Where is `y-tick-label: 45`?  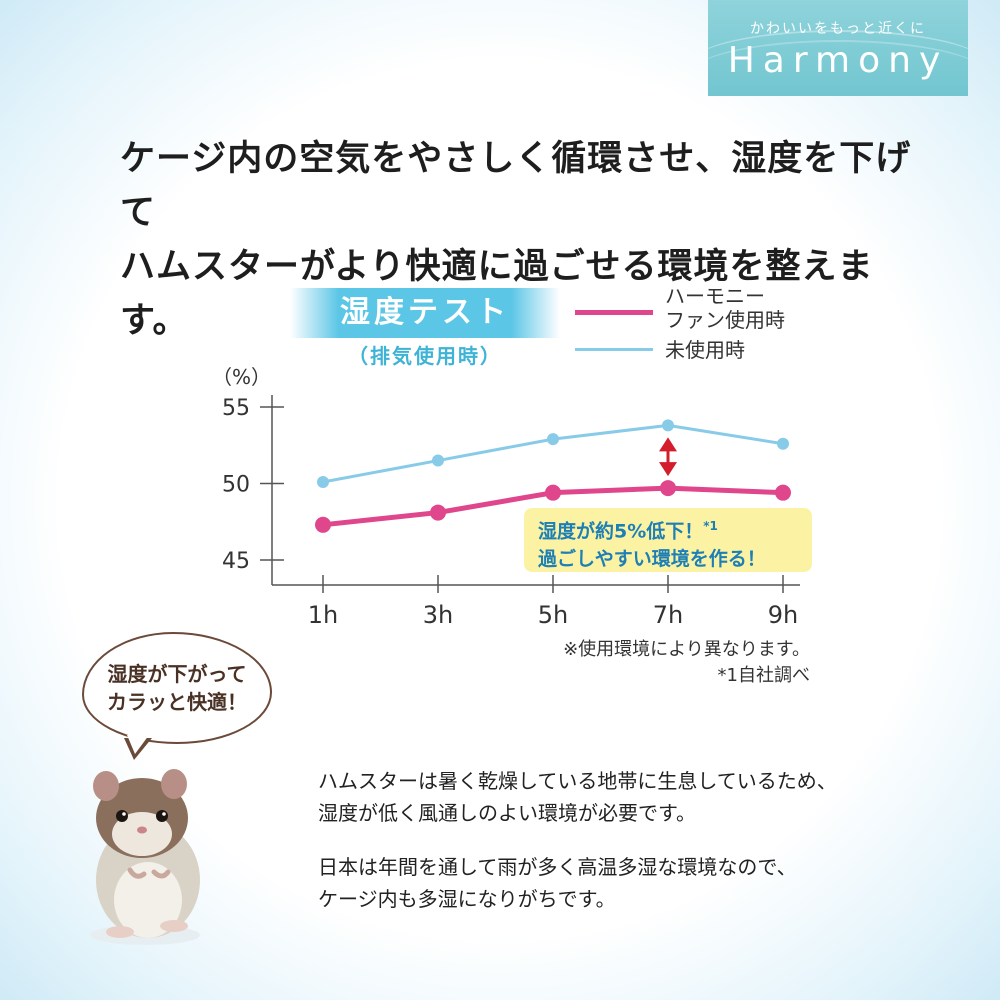
y-tick-label: 45 is located at coordinates (236, 561).